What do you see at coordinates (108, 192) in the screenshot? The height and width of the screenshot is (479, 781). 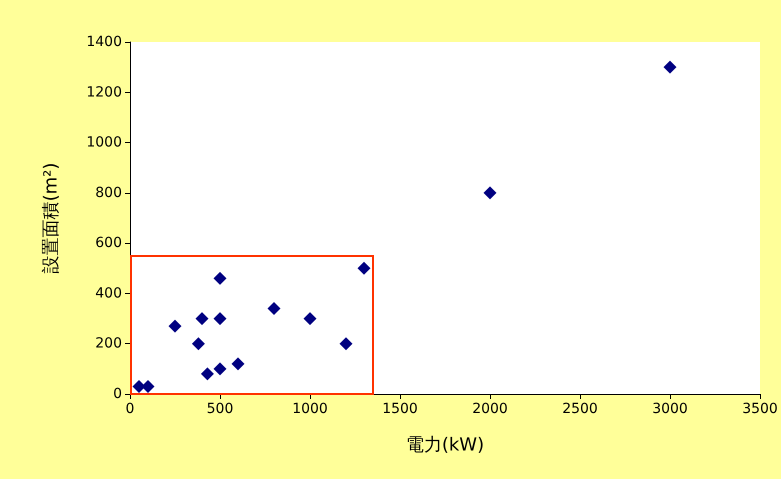 I see `y-tick-label: 800` at bounding box center [108, 192].